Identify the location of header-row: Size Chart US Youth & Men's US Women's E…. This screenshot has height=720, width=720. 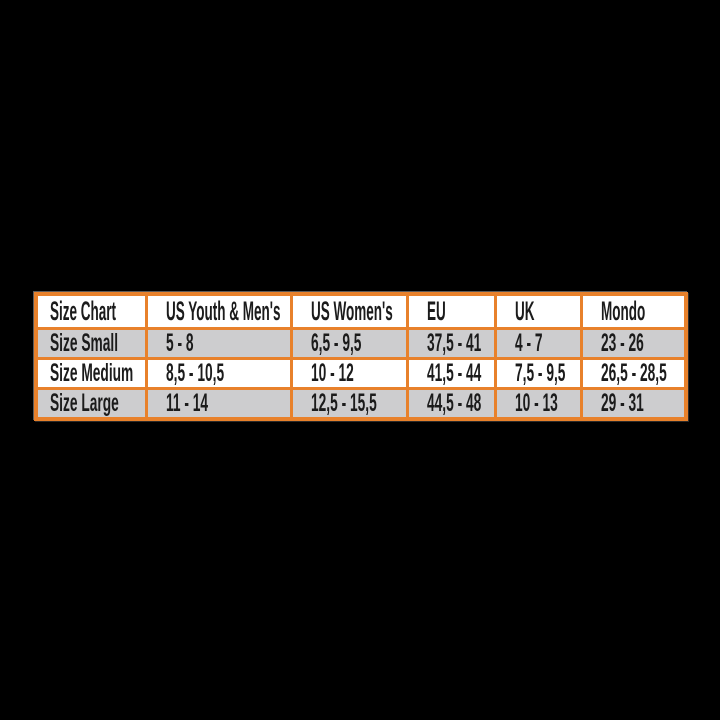
(361, 311).